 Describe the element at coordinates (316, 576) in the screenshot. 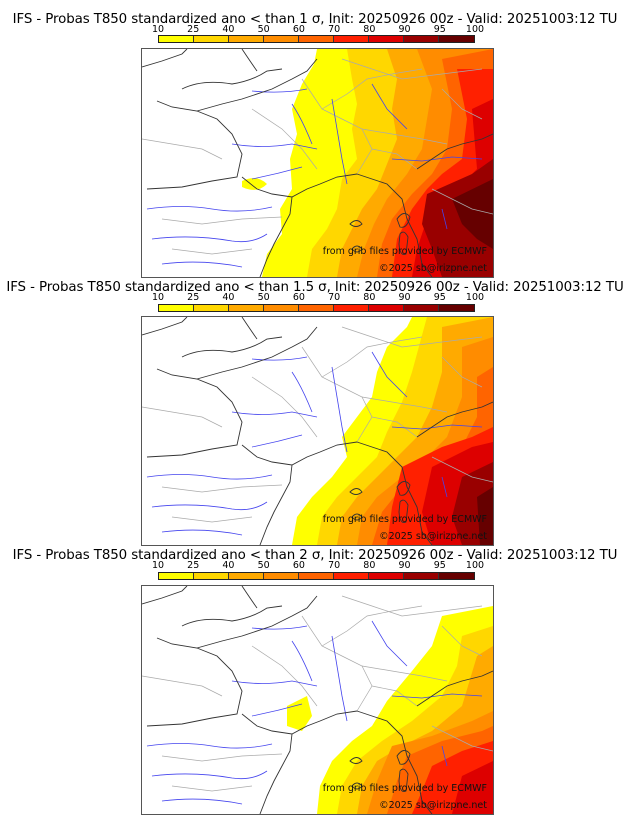

I see `probability-colorbar` at that location.